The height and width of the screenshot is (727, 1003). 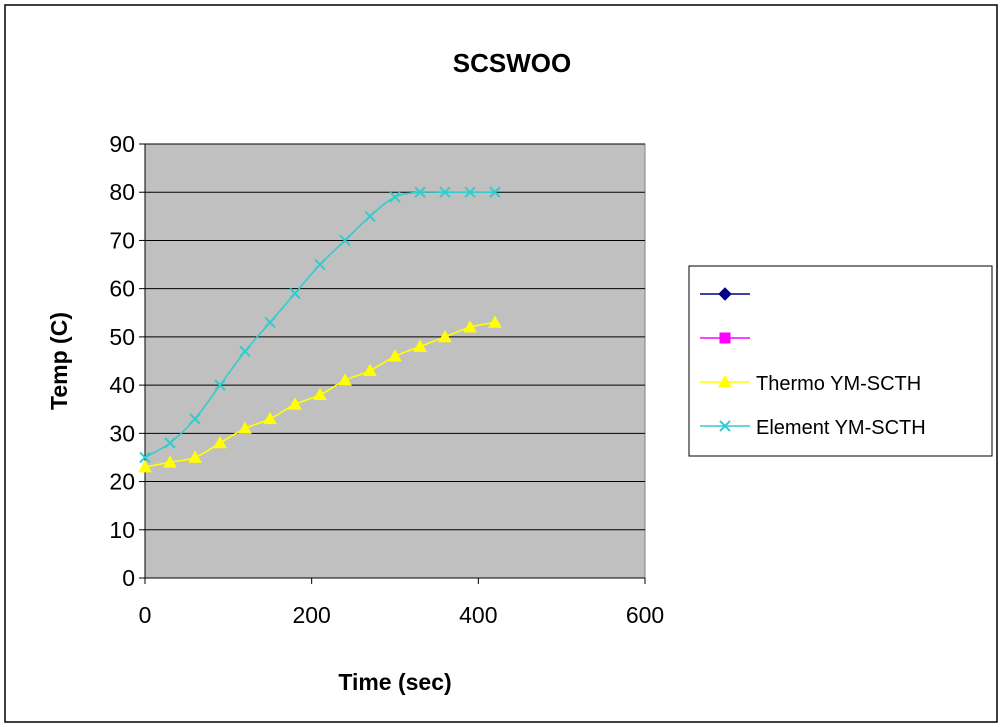 What do you see at coordinates (122, 337) in the screenshot?
I see `y-tick-label: 50` at bounding box center [122, 337].